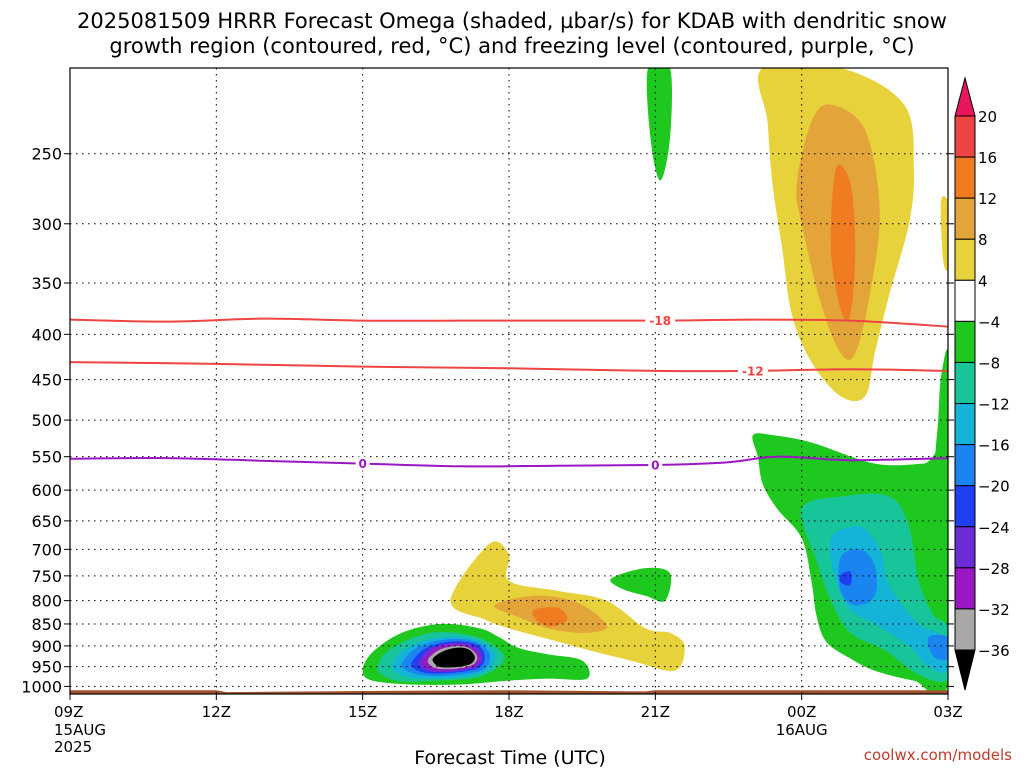 This screenshot has height=768, width=1024. Describe the element at coordinates (46, 576) in the screenshot. I see `y-tick-label-750: 750` at that location.